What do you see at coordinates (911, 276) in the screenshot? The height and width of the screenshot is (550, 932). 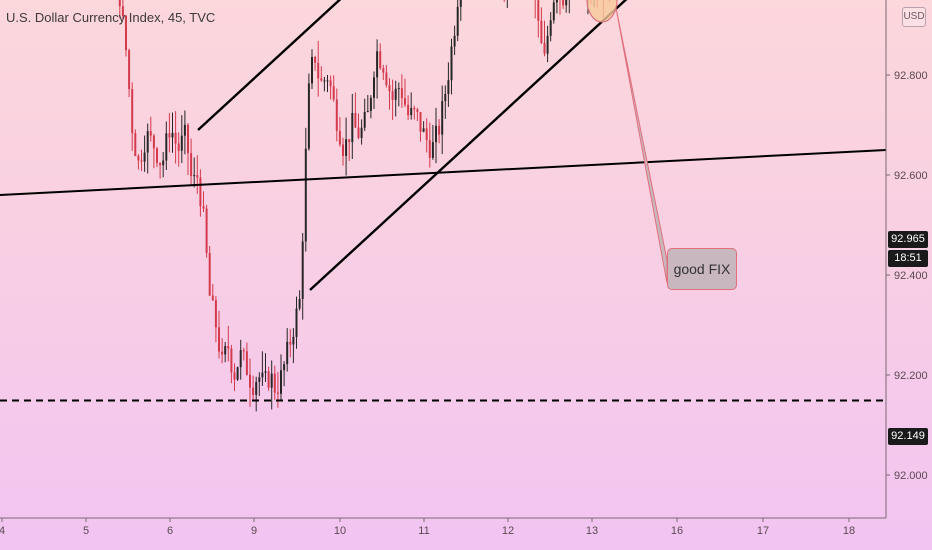 I see `y-tick-label: 92.400` at bounding box center [911, 276].